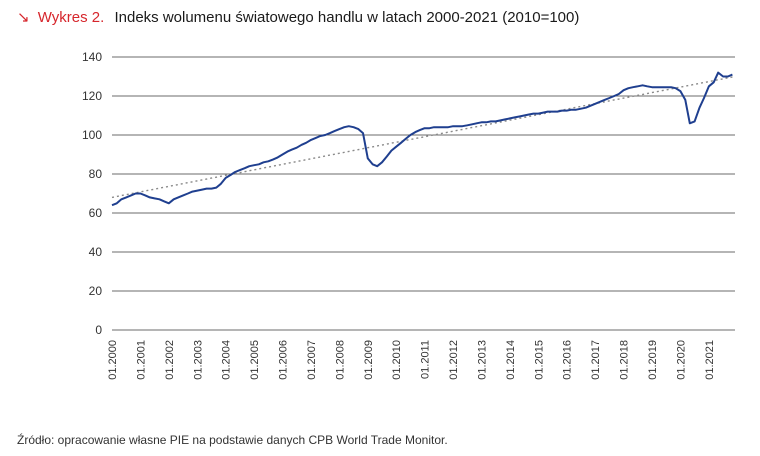  Describe the element at coordinates (454, 360) in the screenshot. I see `x-tick-label: 01.2012` at that location.